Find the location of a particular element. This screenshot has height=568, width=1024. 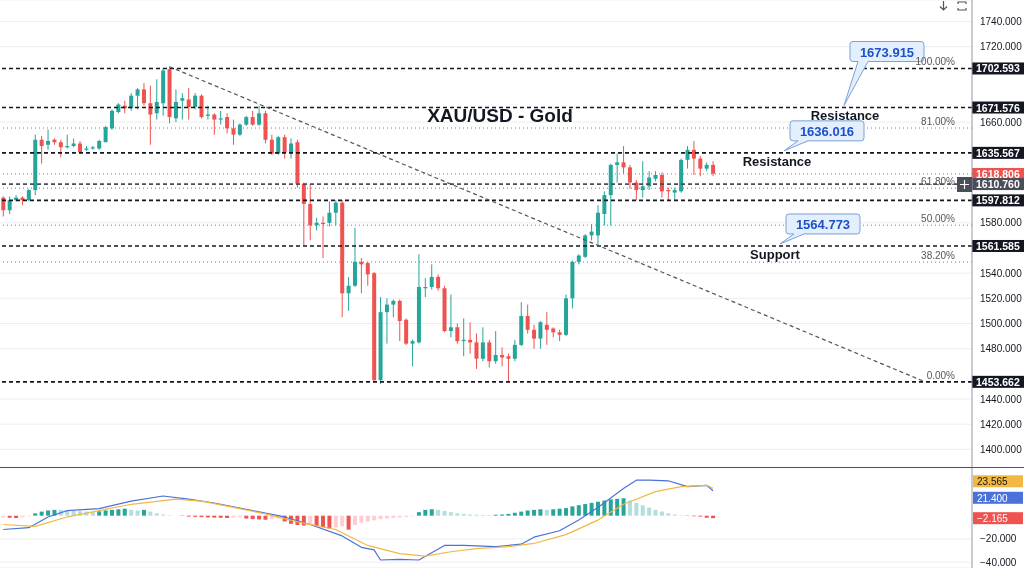

text: 21.400 is located at coordinates (993, 498).